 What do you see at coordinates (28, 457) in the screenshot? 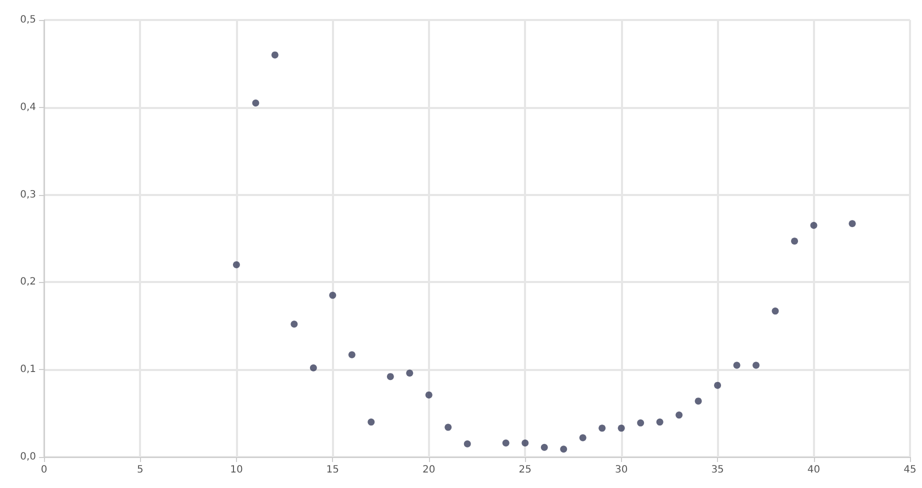
I see `y-tick-label: 0,0` at bounding box center [28, 457].